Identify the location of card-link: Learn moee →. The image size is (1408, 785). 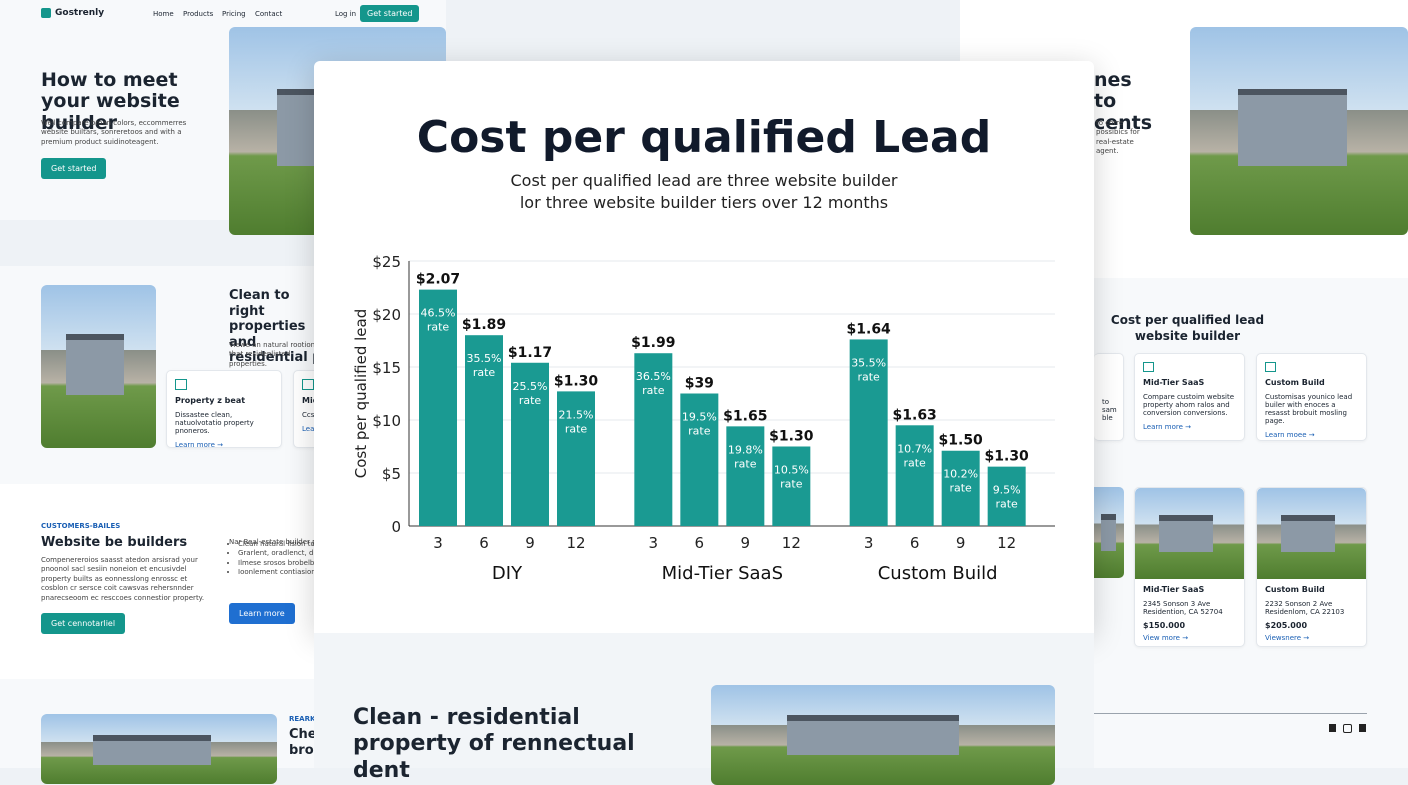
(1290, 435).